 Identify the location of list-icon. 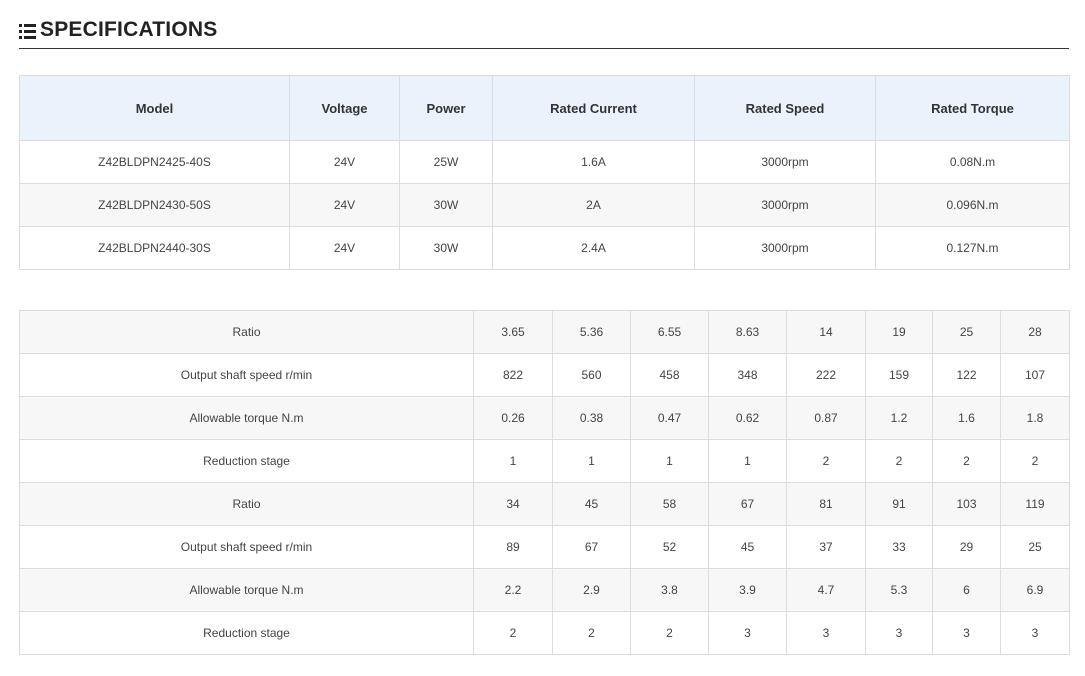
(27, 31).